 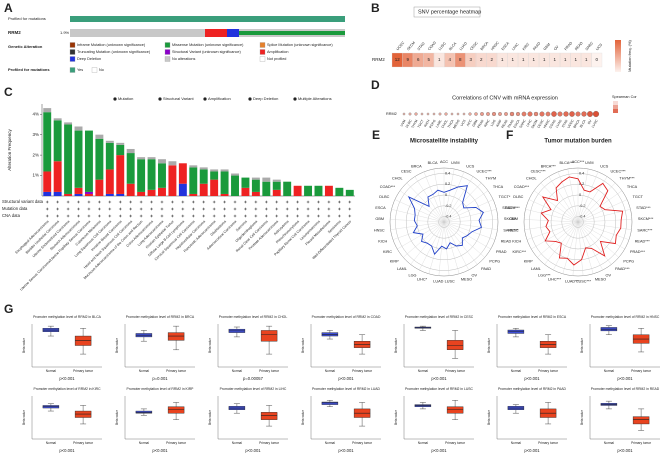 I want to click on axis-title: Beta value, so click(x=210, y=417).